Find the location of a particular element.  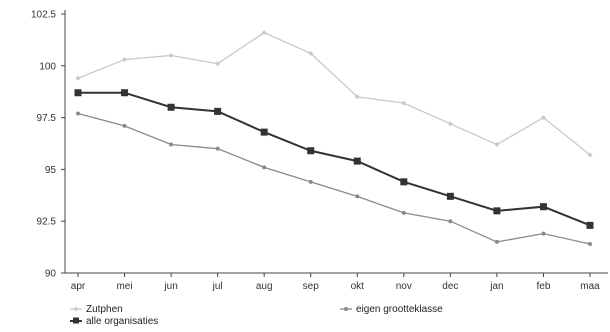

legend-label: eigen grootteklasse is located at coordinates (399, 309).